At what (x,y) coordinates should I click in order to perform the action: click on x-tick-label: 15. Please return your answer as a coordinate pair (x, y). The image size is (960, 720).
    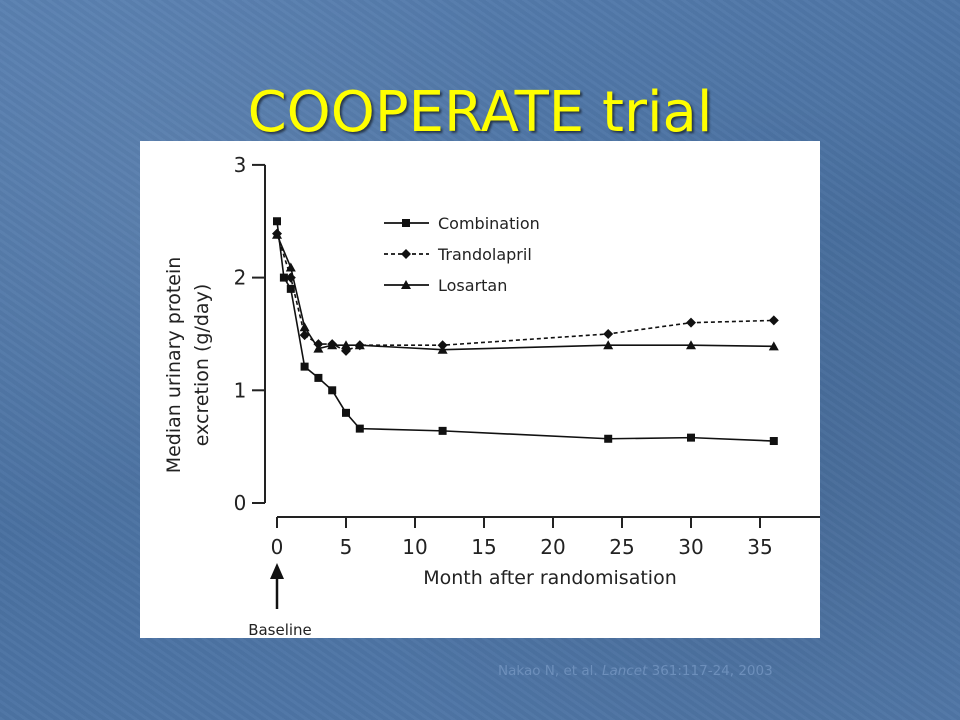
    Looking at the image, I should click on (483, 547).